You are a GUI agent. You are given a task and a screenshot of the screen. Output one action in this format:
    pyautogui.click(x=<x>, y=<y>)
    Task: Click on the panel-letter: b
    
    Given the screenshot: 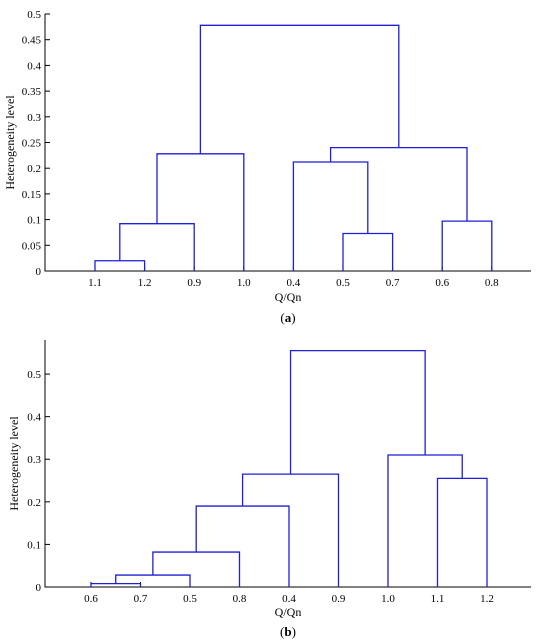 What is the action you would take?
    pyautogui.click(x=287, y=631)
    